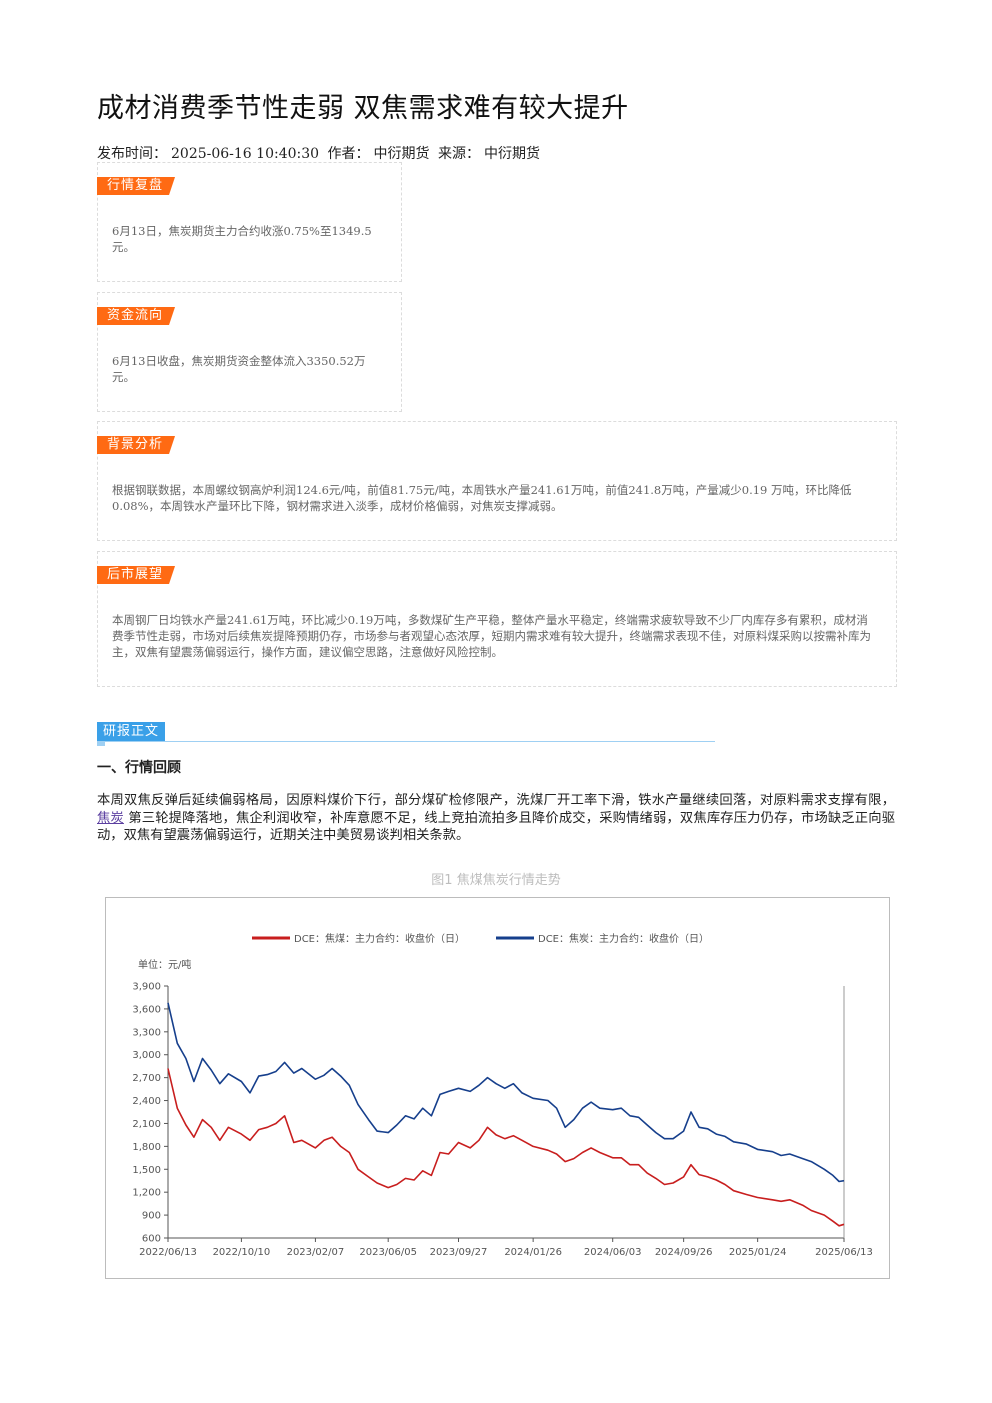 Image resolution: width=992 pixels, height=1403 pixels. What do you see at coordinates (136, 316) in the screenshot?
I see `capital-flow-tag: 资金流向` at bounding box center [136, 316].